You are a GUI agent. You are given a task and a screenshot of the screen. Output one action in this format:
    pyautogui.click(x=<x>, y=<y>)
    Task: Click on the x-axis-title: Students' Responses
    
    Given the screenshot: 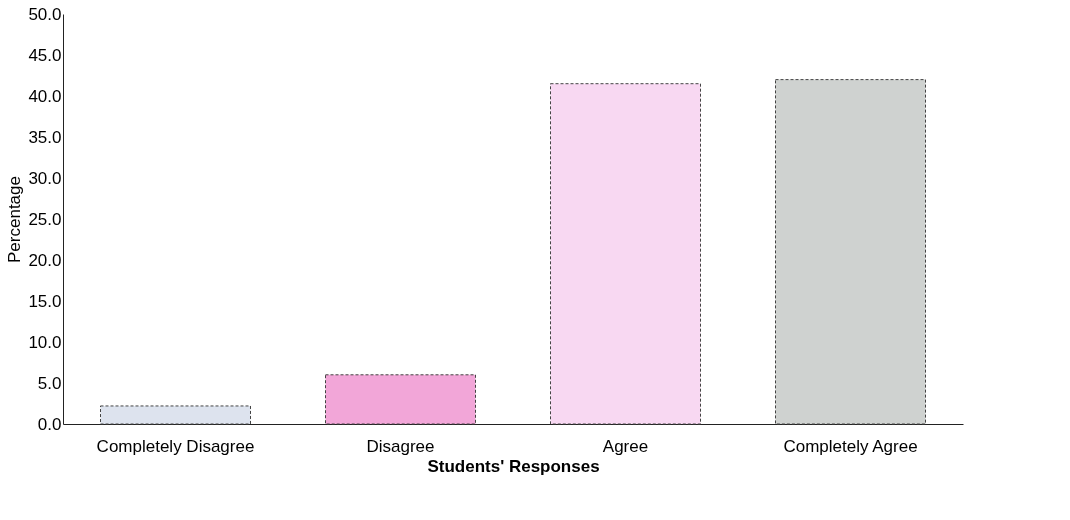 What is the action you would take?
    pyautogui.click(x=513, y=466)
    